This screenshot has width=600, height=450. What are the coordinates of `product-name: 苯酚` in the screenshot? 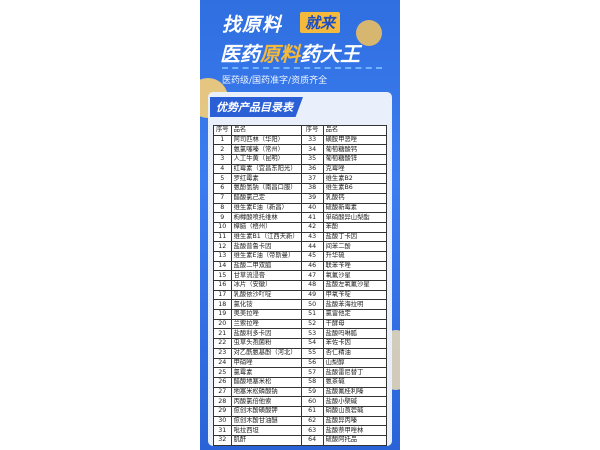 It's located at (355, 227).